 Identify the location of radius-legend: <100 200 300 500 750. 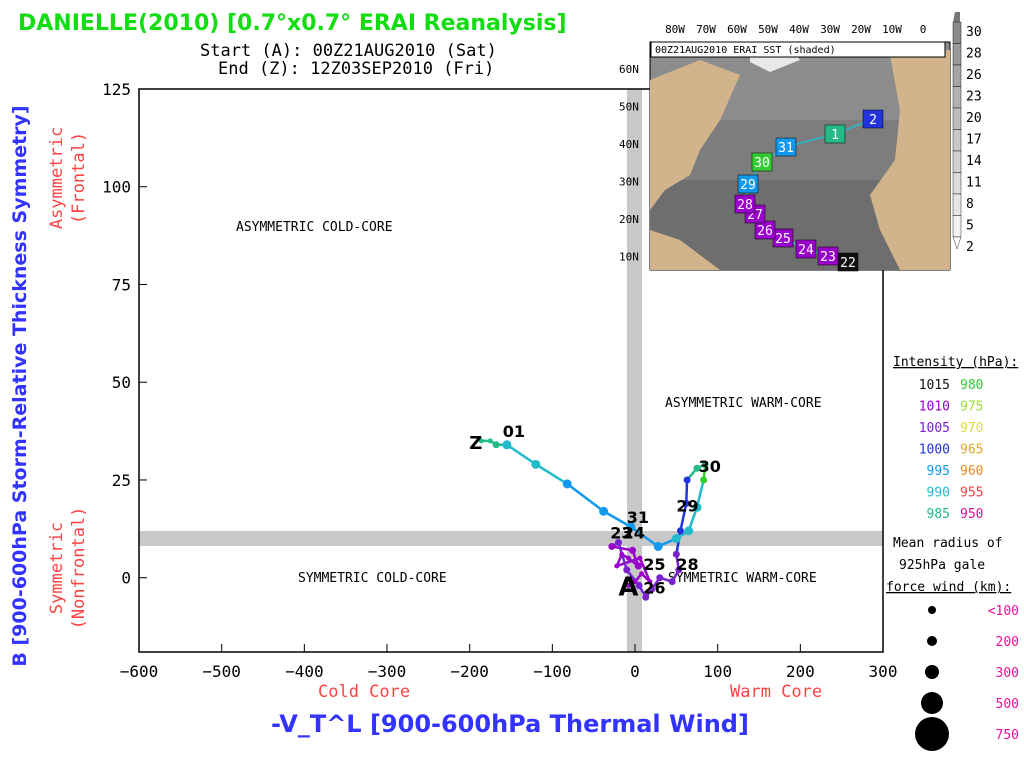
(967, 677).